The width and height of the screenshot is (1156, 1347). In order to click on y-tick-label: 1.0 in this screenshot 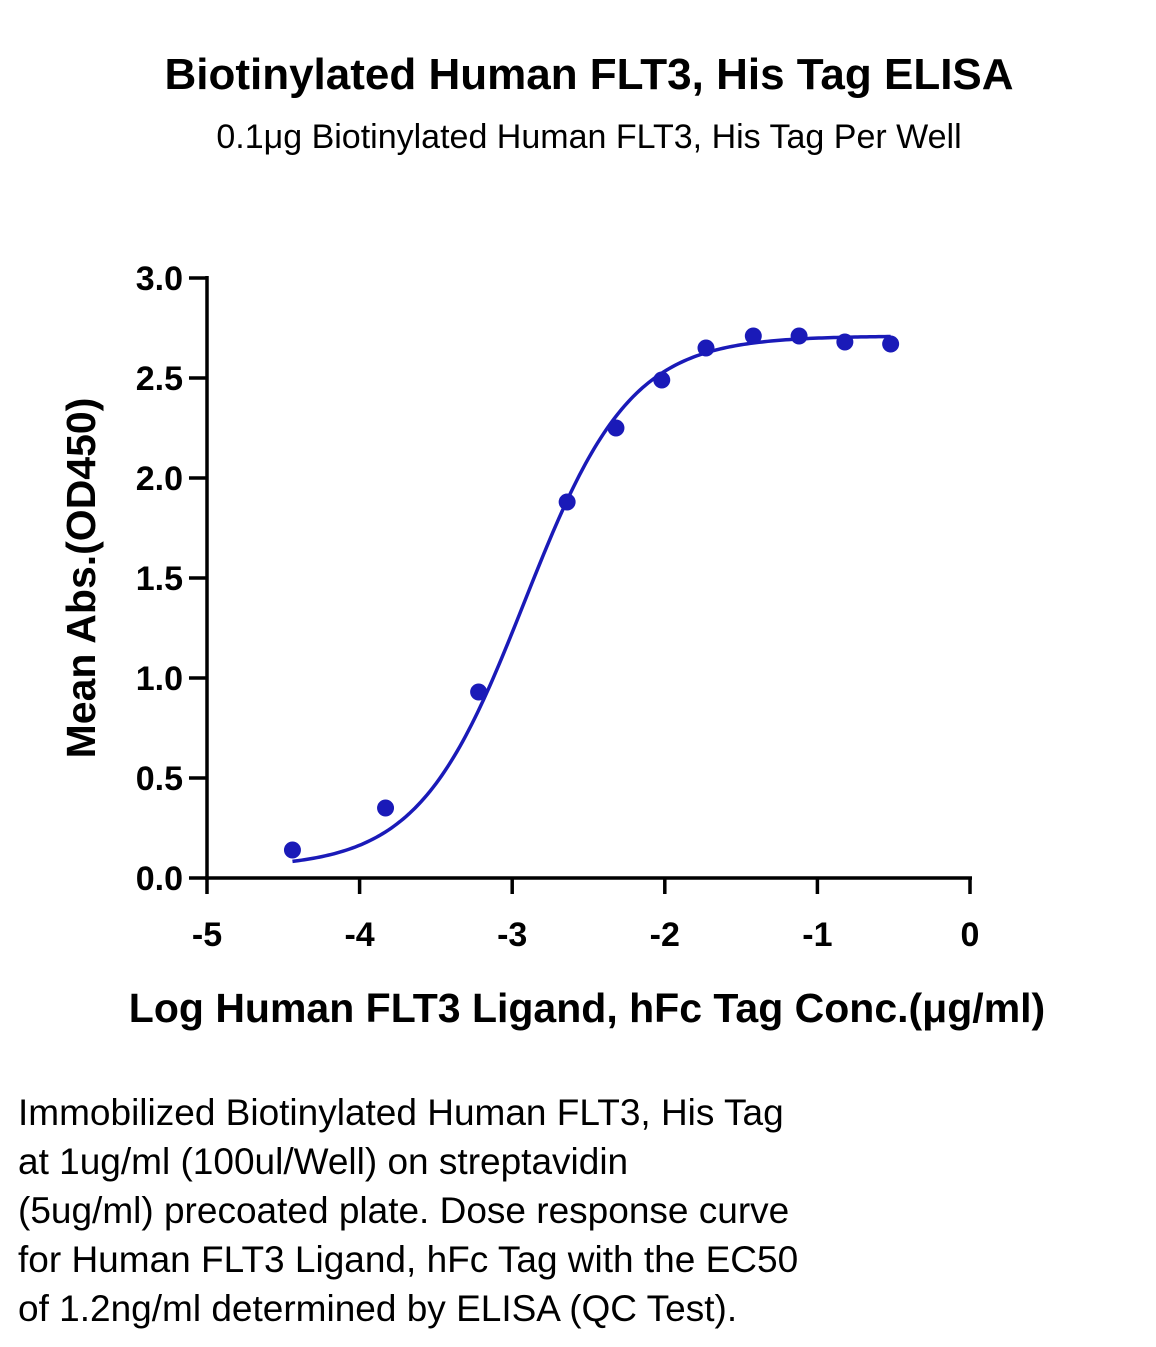, I will do `click(159, 679)`.